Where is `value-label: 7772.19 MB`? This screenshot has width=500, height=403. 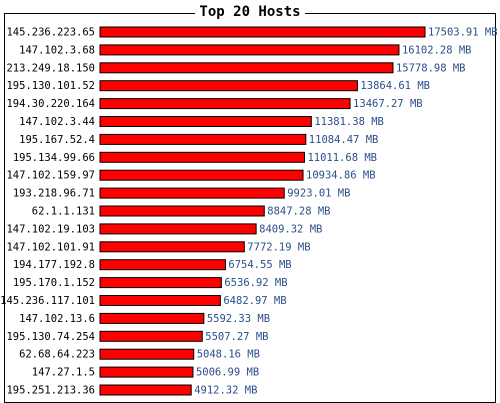 value-label: 7772.19 MB is located at coordinates (278, 247).